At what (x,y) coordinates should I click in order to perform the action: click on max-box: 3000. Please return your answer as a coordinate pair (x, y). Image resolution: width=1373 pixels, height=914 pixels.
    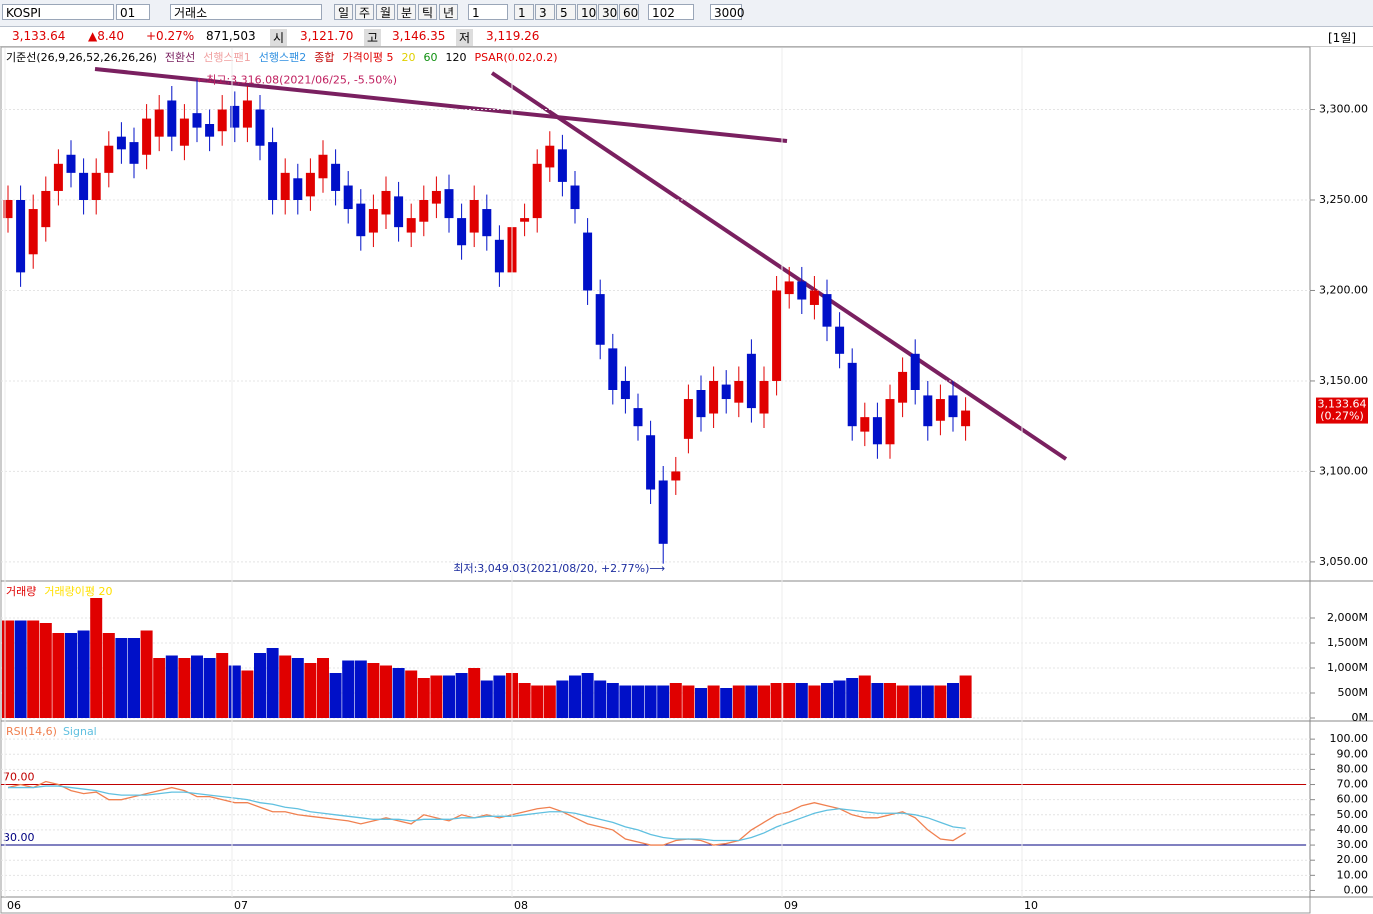
    Looking at the image, I should click on (727, 12).